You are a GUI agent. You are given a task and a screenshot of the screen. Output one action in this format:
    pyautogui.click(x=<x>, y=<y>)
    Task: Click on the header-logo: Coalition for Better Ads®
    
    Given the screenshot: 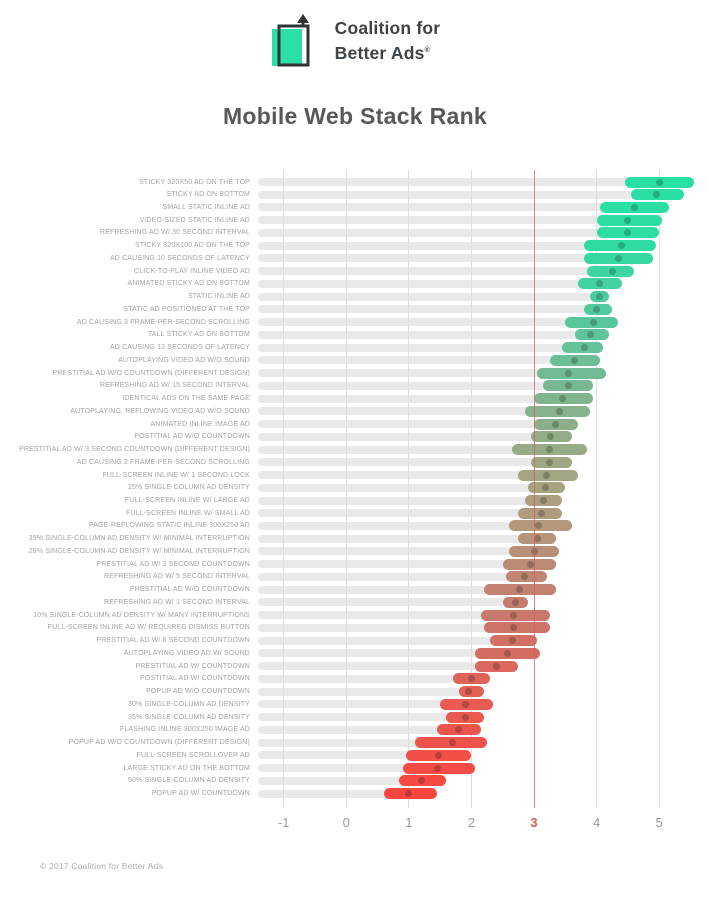 What is the action you would take?
    pyautogui.click(x=355, y=41)
    